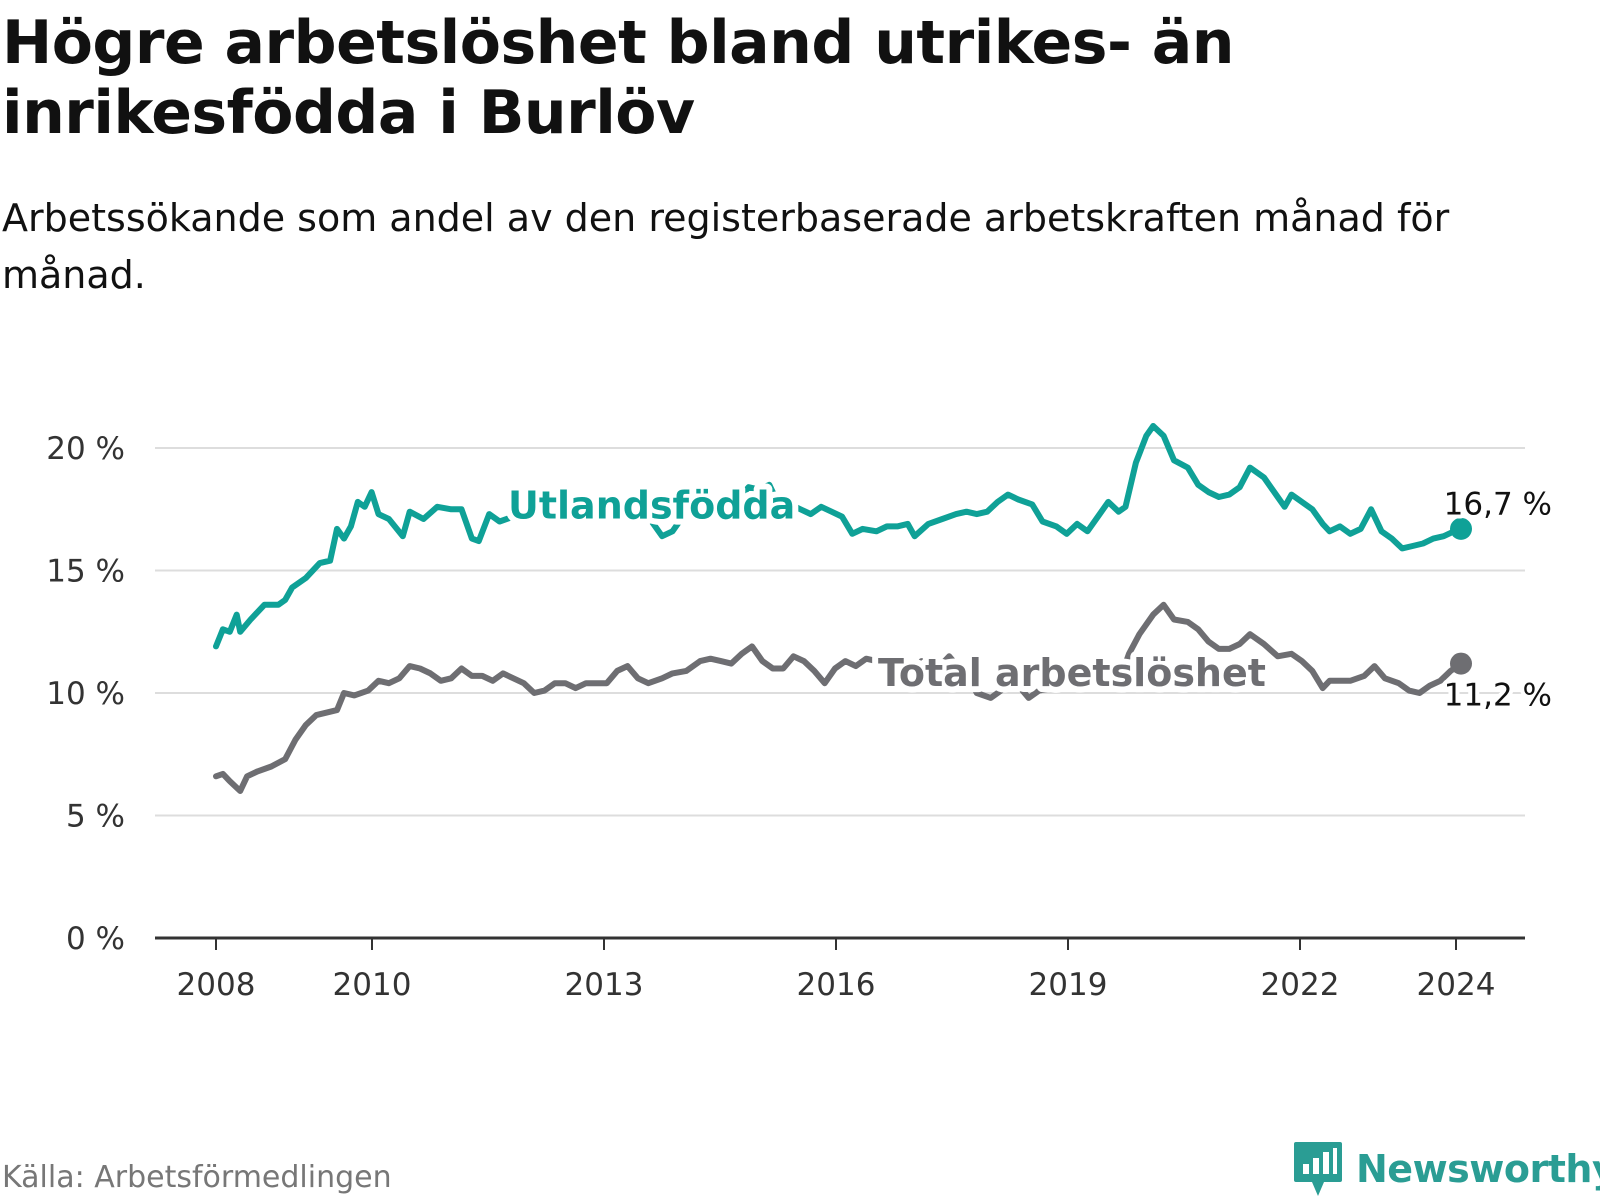  I want to click on series-line-total, so click(838, 697).